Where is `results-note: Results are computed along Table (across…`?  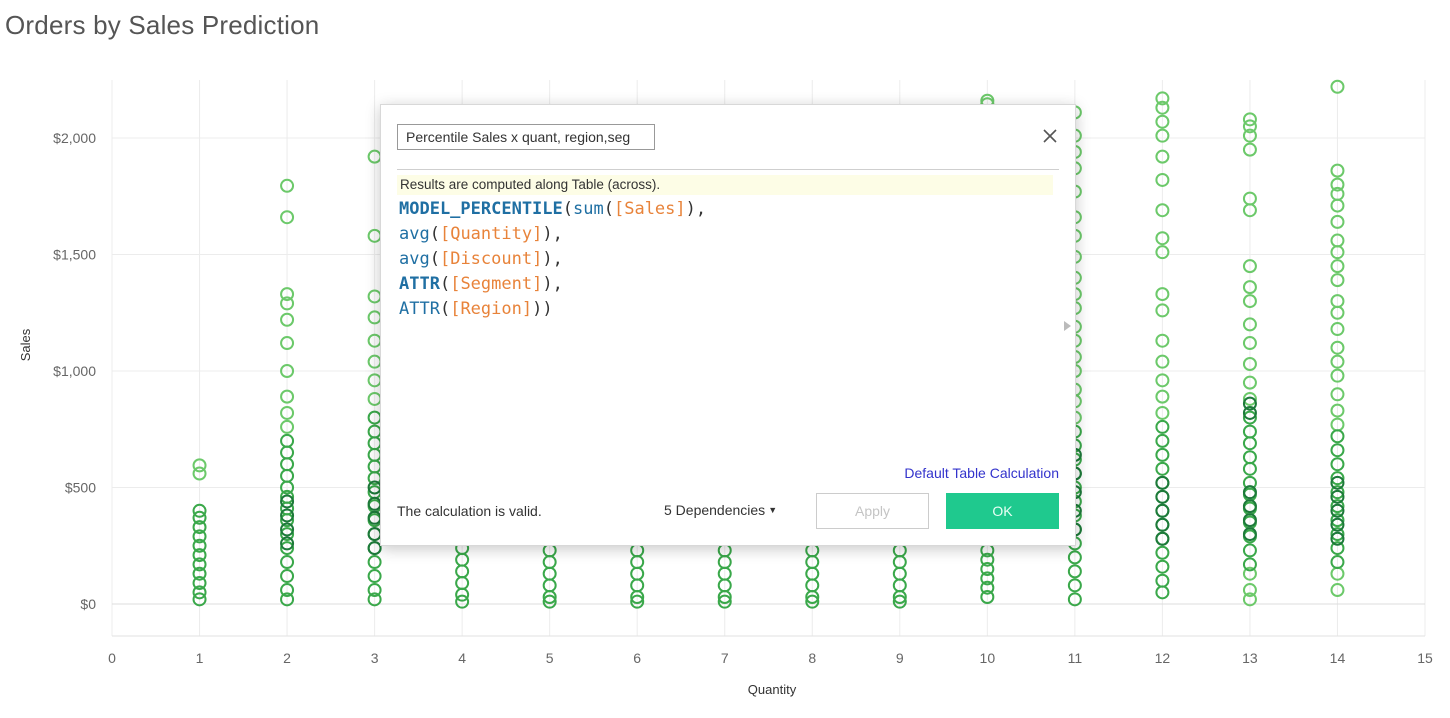
results-note: Results are computed along Table (across… is located at coordinates (725, 185).